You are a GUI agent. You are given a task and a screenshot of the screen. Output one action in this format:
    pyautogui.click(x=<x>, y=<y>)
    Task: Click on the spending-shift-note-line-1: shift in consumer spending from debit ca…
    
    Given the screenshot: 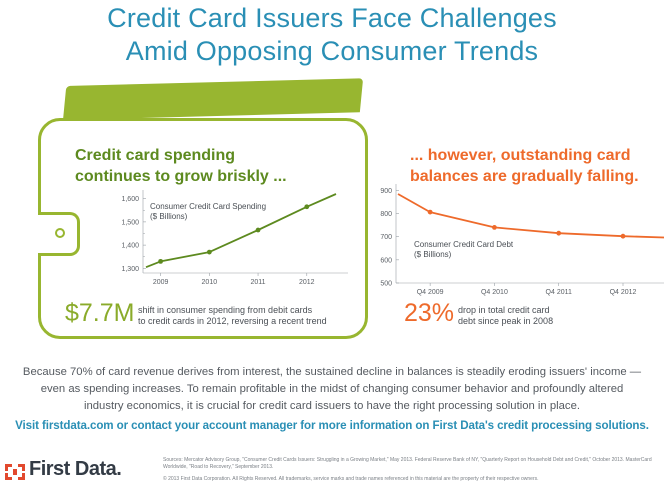 What is the action you would take?
    pyautogui.click(x=225, y=310)
    